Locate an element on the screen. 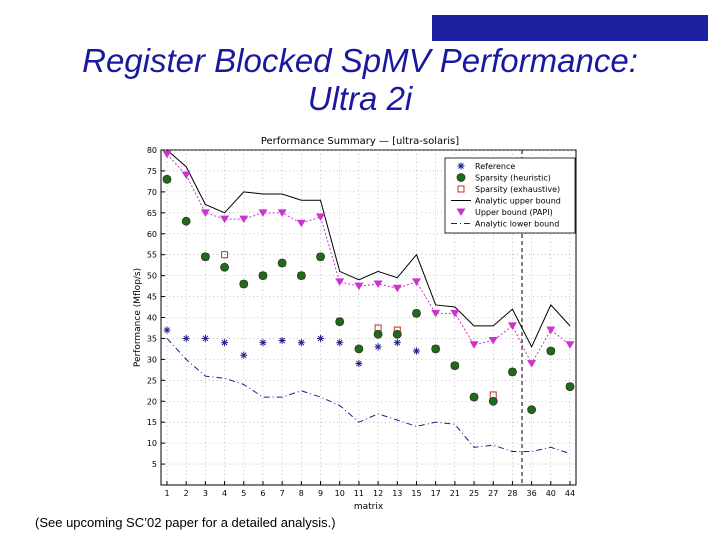 Image resolution: width=720 pixels, height=540 pixels. y-tick-label: 20 is located at coordinates (152, 401).